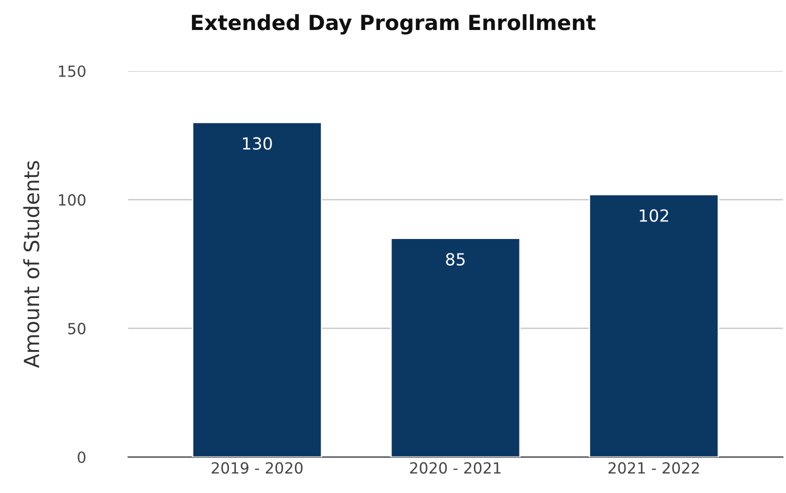  Describe the element at coordinates (72, 200) in the screenshot. I see `y-tick-label: 100` at that location.